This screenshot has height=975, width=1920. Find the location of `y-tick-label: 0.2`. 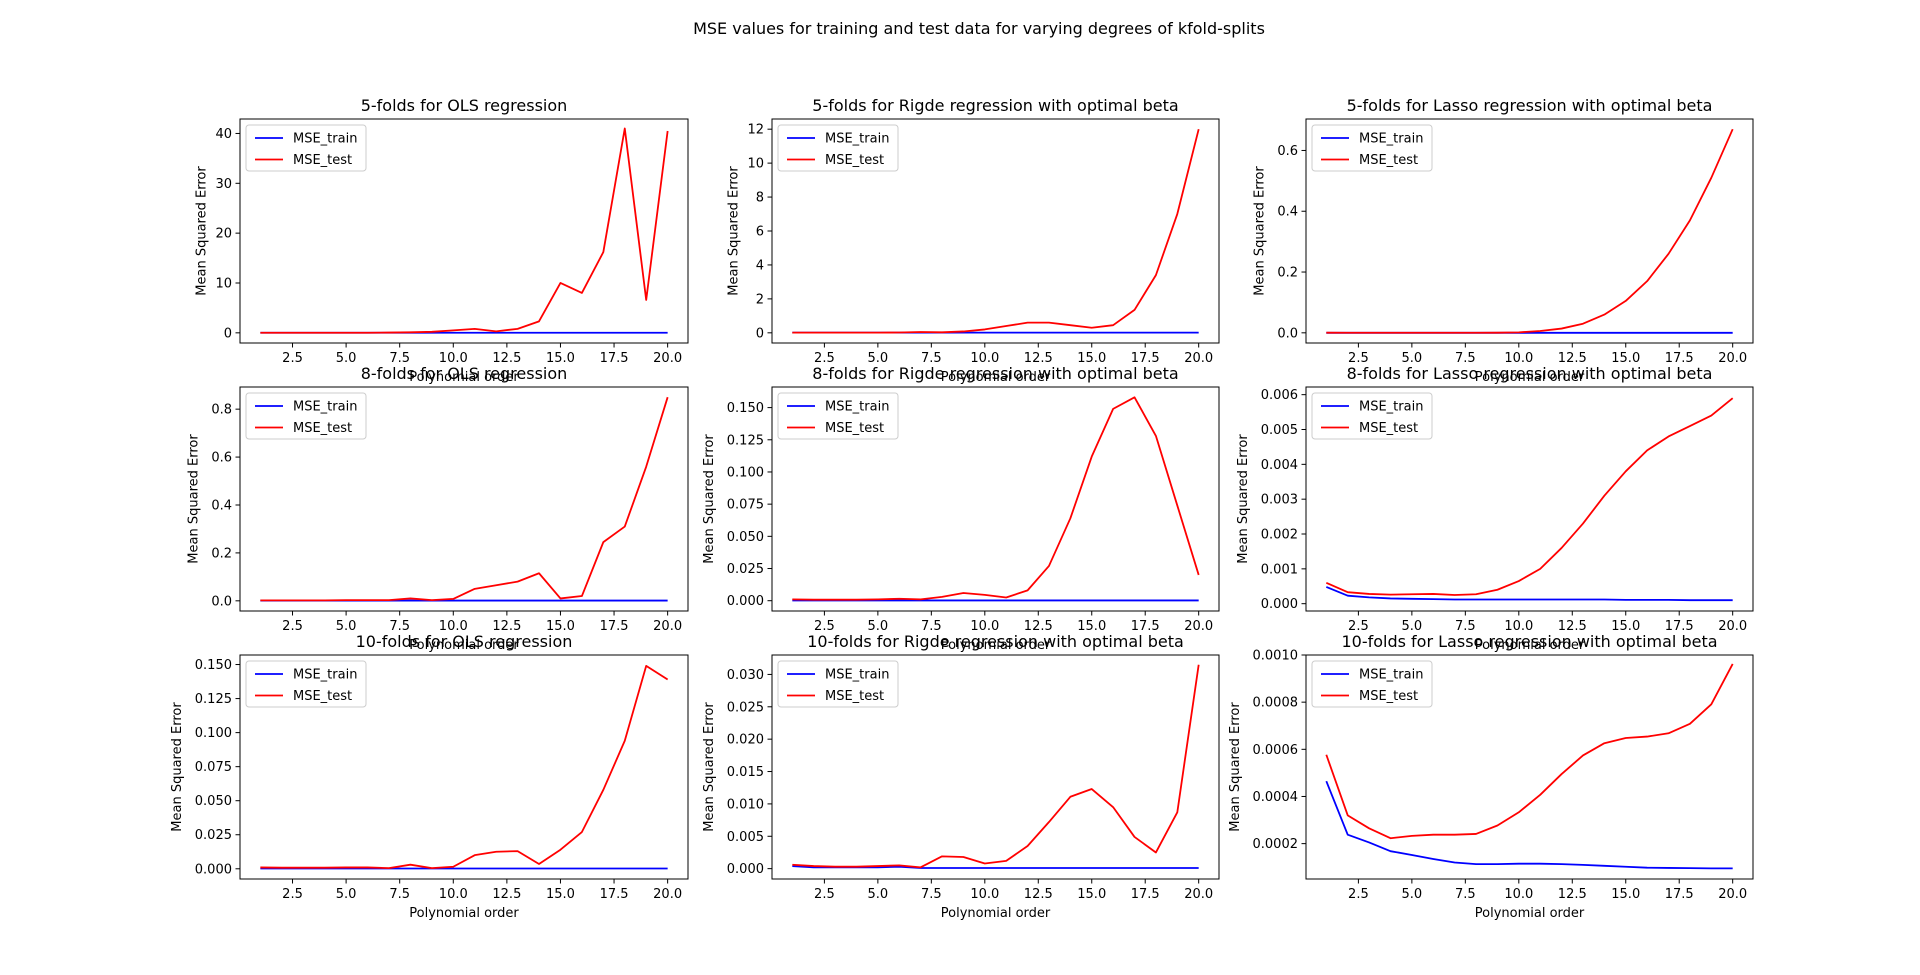

y-tick-label: 0.2 is located at coordinates (221, 553).